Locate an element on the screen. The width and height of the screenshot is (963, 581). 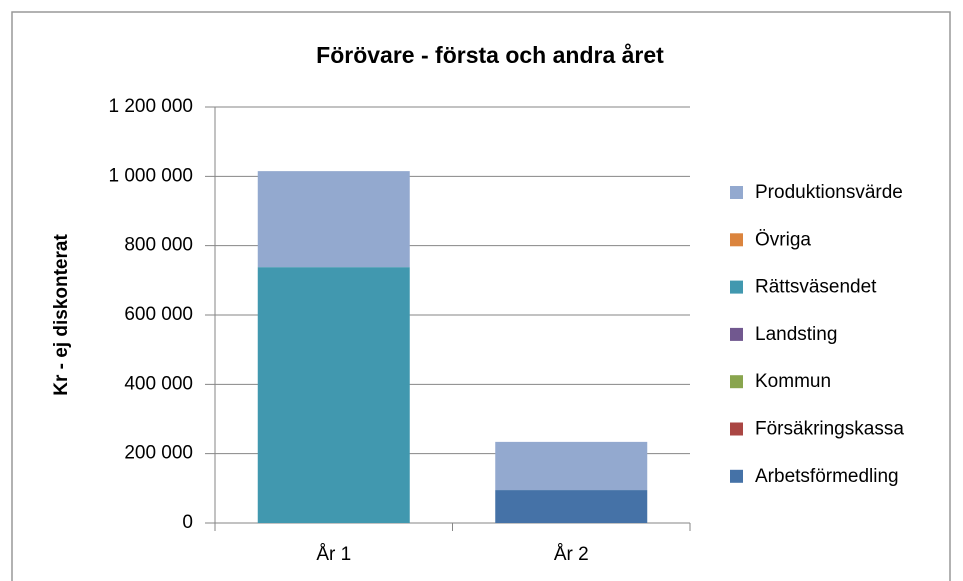
y-tick-label: 600 000 is located at coordinates (158, 314).